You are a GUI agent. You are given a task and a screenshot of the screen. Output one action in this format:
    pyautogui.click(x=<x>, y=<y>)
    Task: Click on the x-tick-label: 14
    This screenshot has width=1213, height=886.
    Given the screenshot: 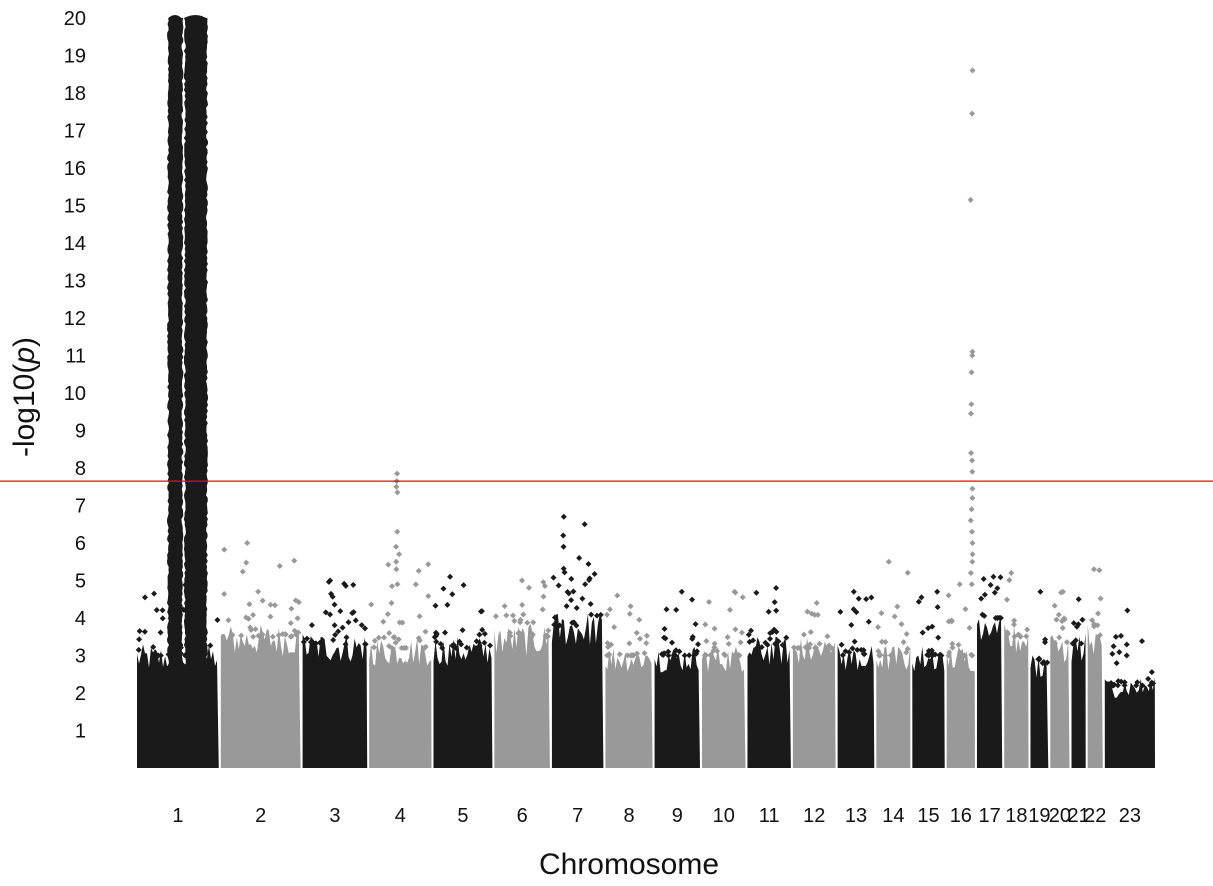 What is the action you would take?
    pyautogui.click(x=893, y=816)
    